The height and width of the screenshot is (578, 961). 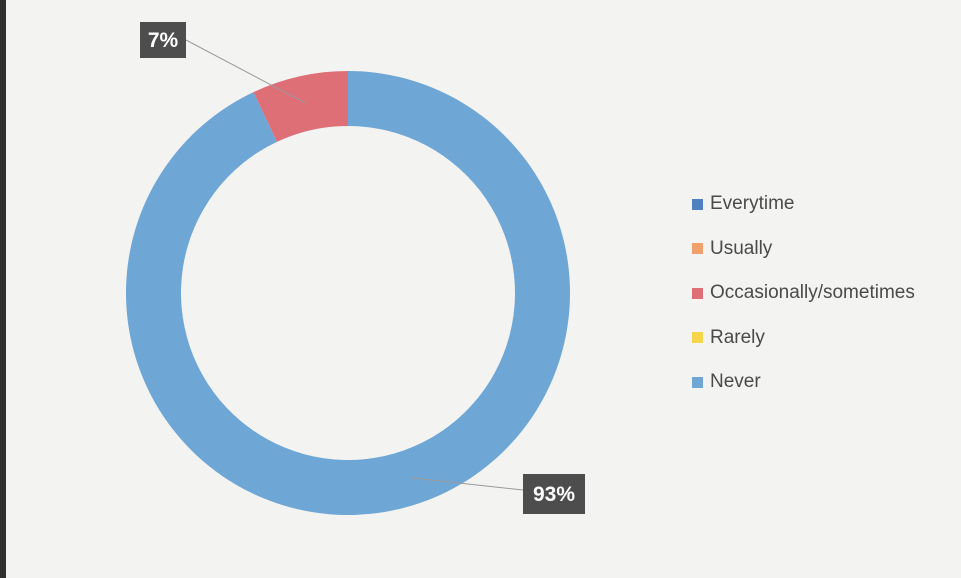 What do you see at coordinates (737, 337) in the screenshot?
I see `legend-label-rarely: Rarely` at bounding box center [737, 337].